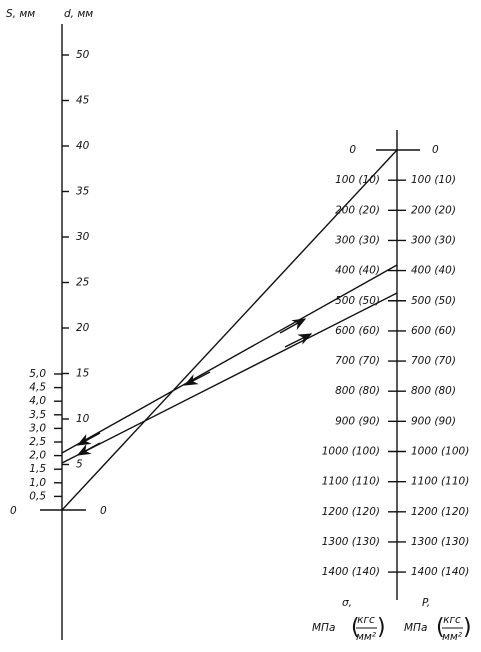 This screenshot has height=652, width=481. Describe the element at coordinates (79, 465) in the screenshot. I see `d-tick-label: 5` at that location.